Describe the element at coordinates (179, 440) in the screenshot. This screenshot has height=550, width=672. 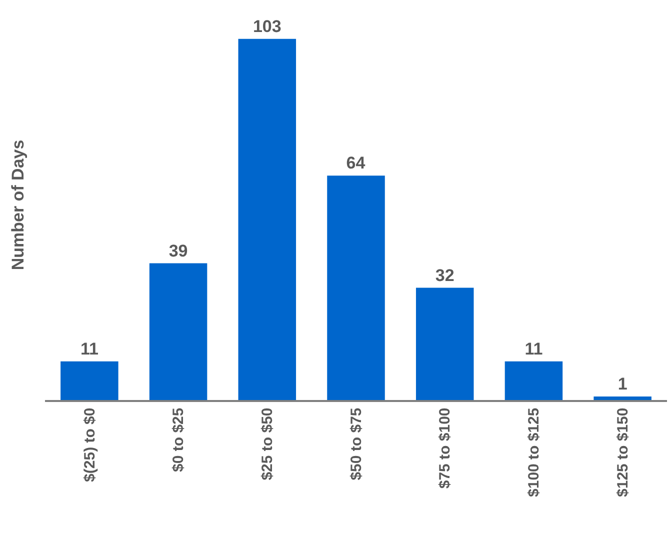
I see `x-tick-label: $0 to $25` at that location.